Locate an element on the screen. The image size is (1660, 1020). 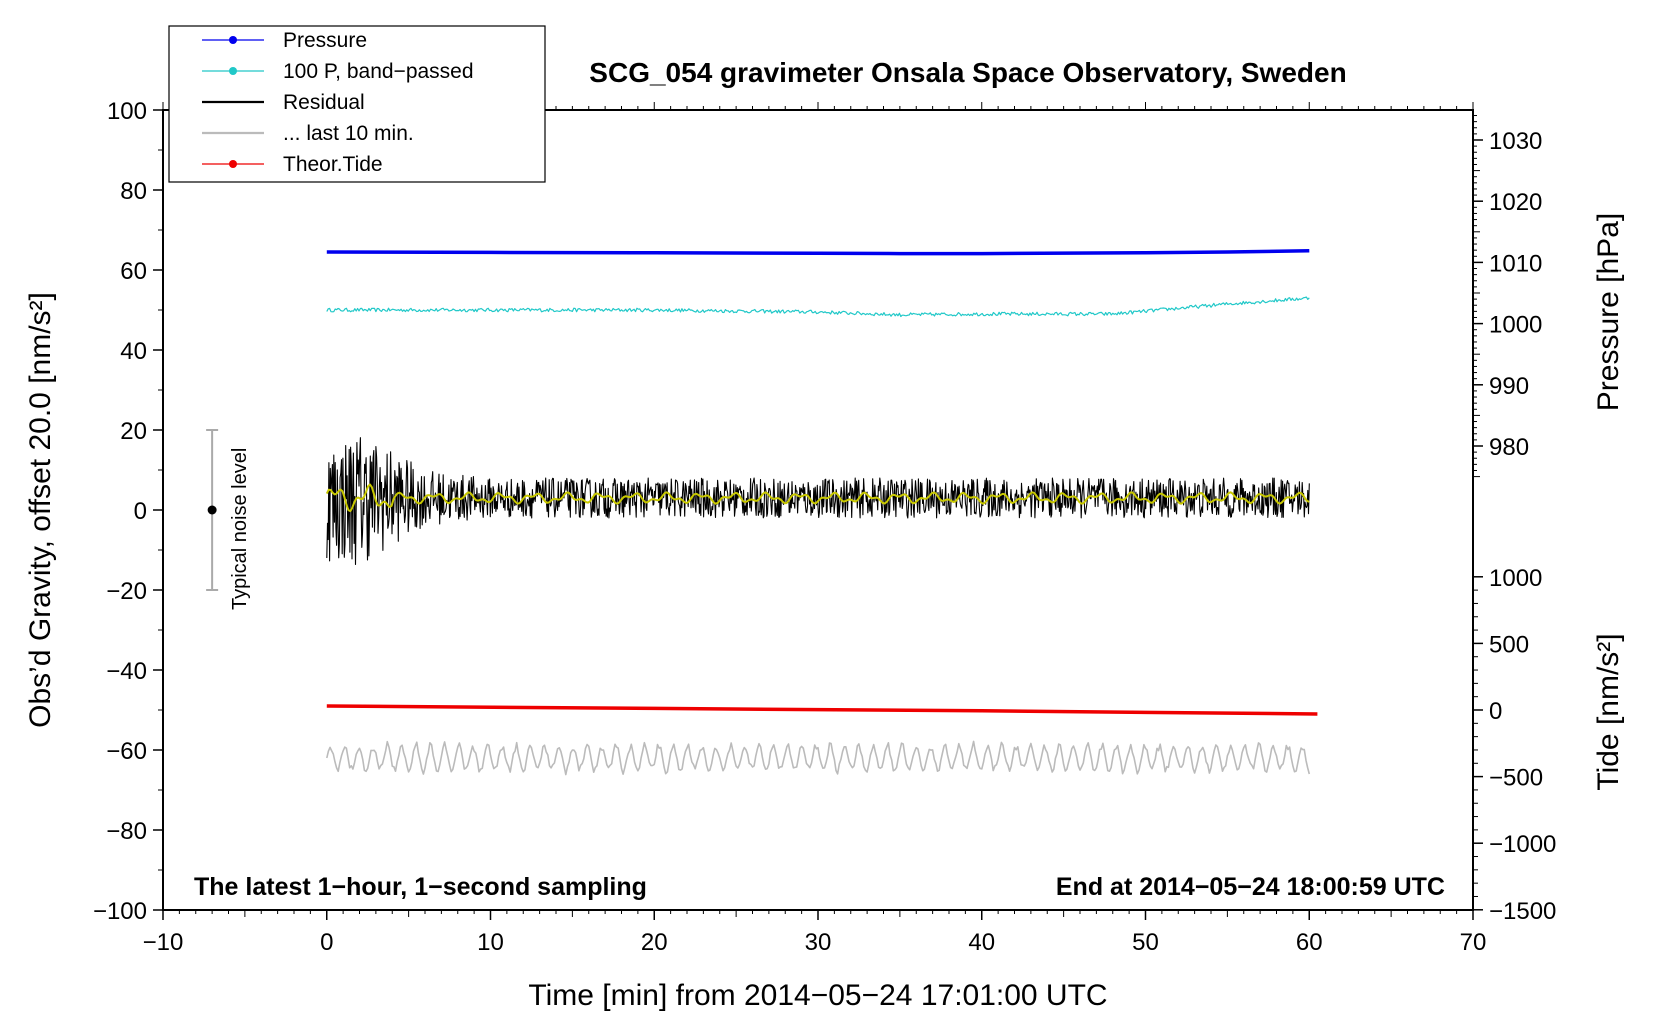
tide-tick-label: 1000 is located at coordinates (1515, 578).